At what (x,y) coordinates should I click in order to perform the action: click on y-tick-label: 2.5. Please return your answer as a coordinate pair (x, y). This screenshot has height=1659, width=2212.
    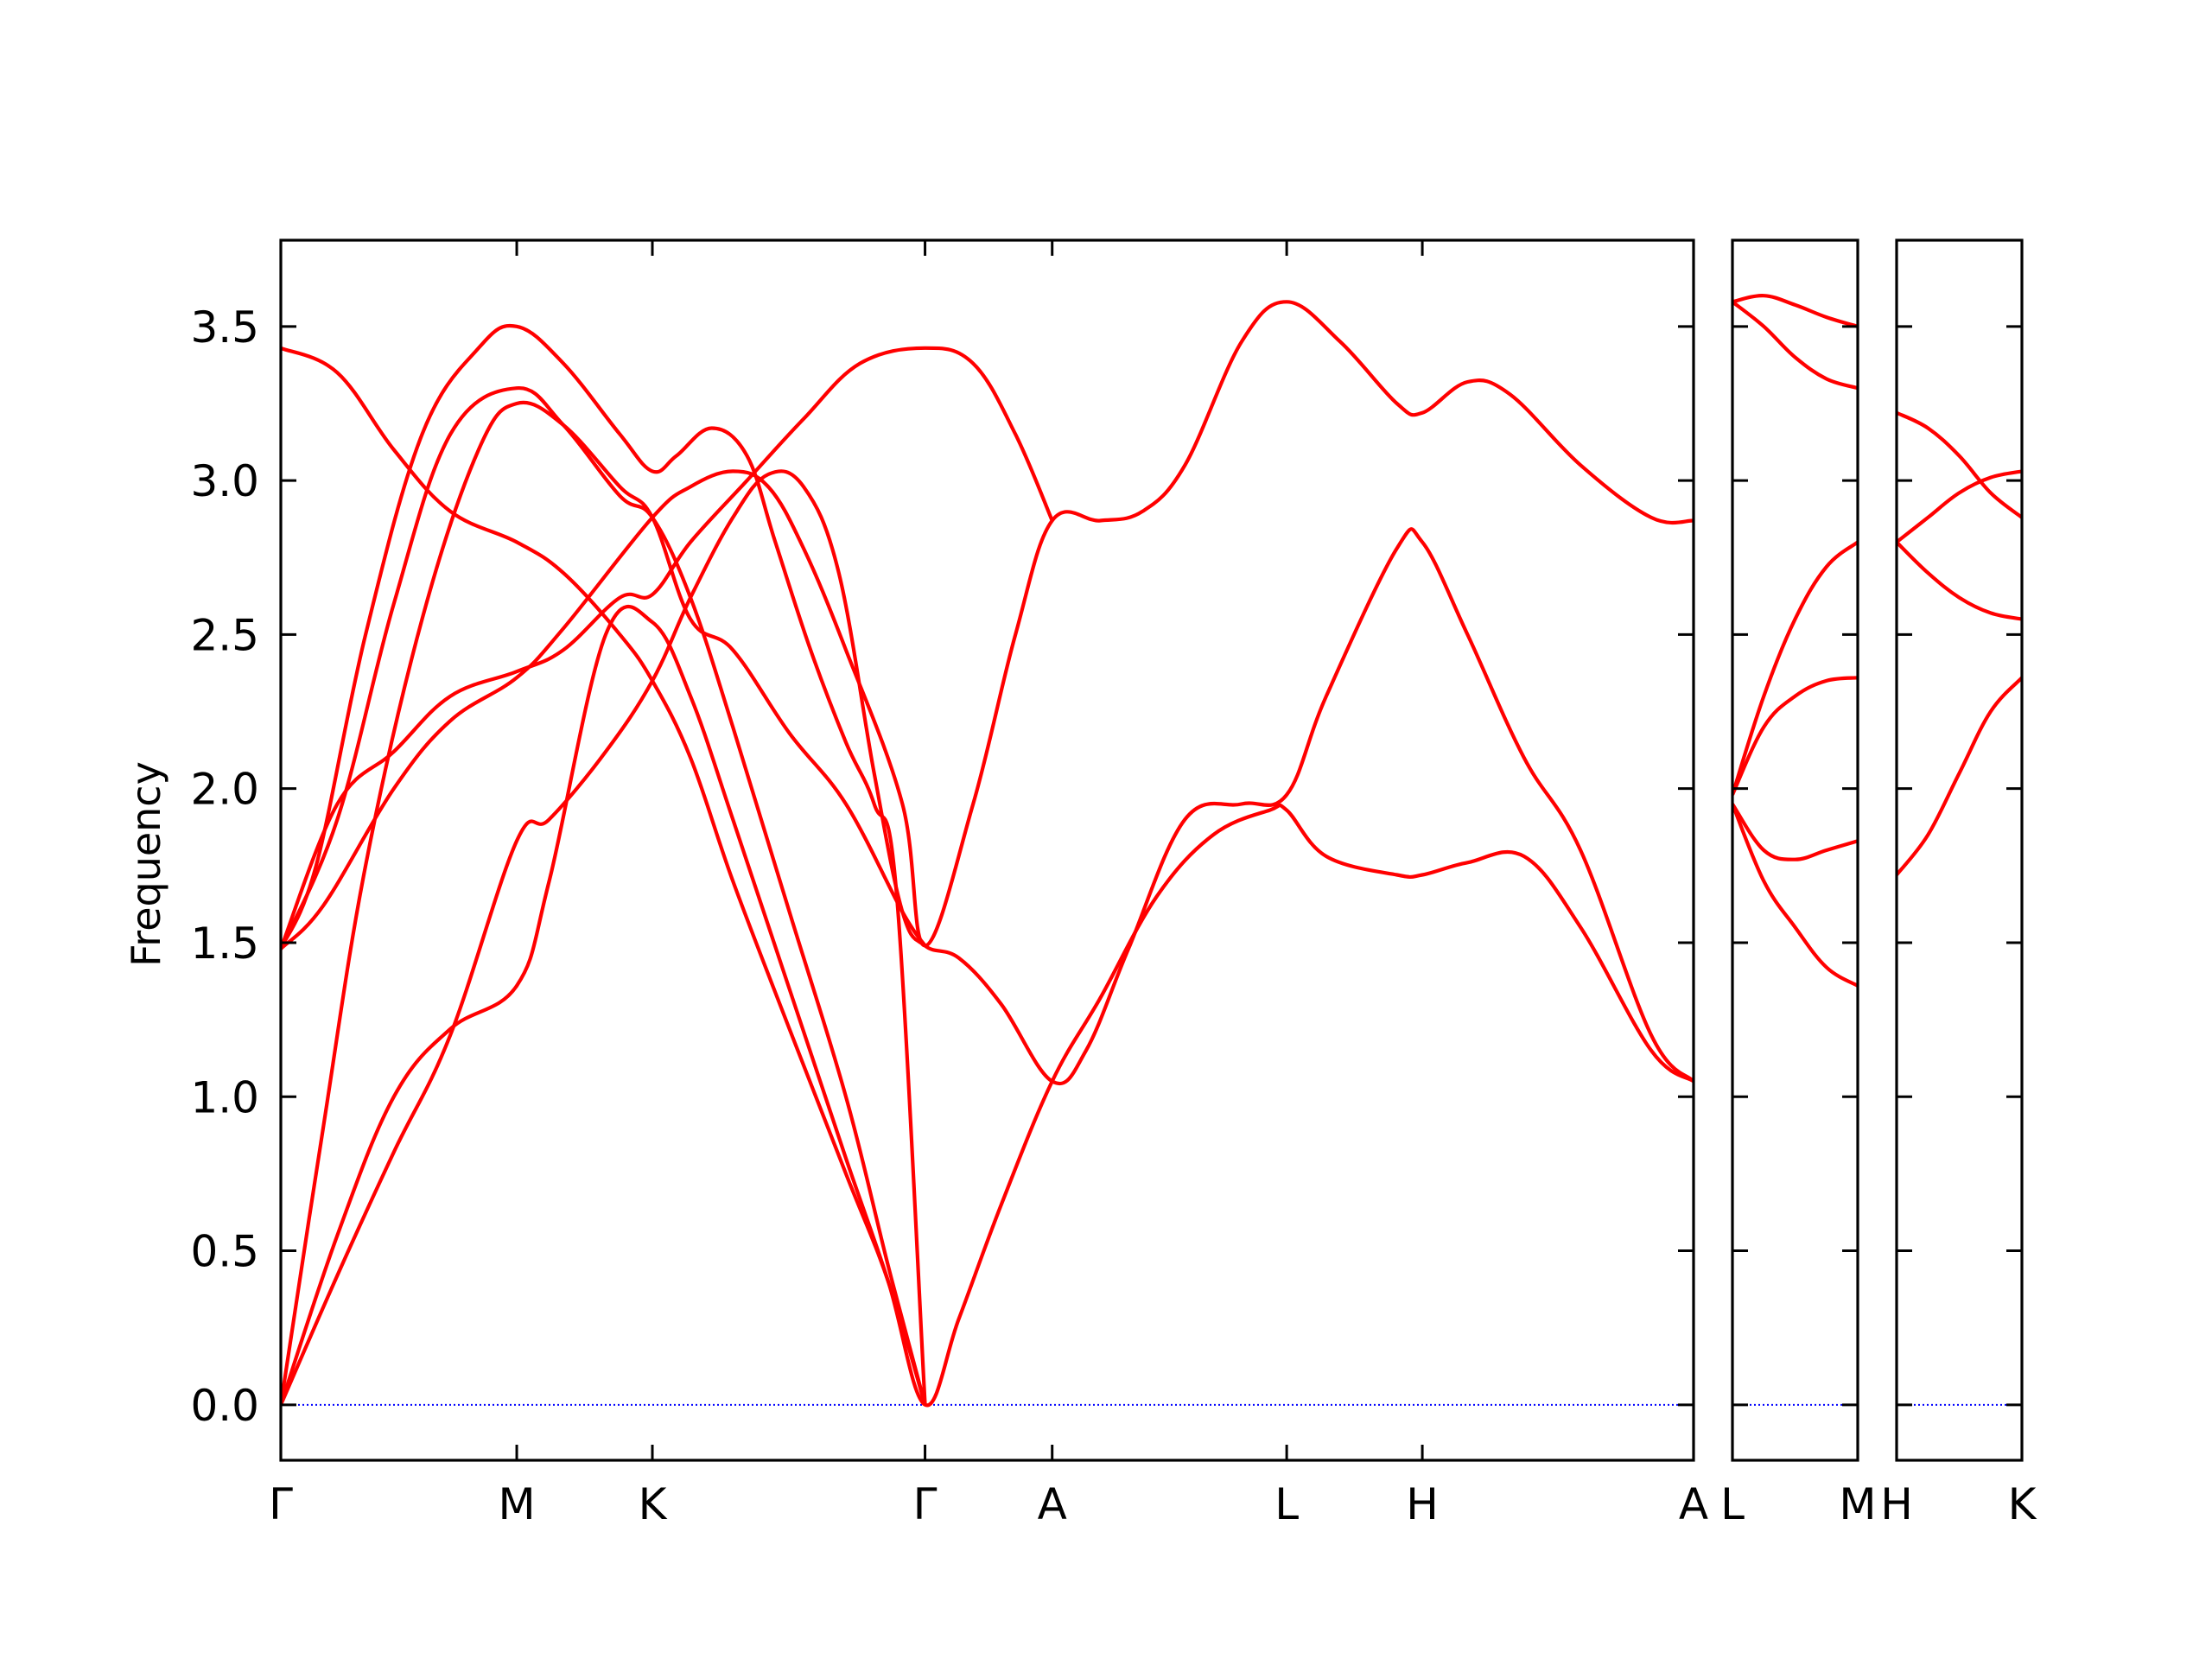
    Looking at the image, I should click on (224, 635).